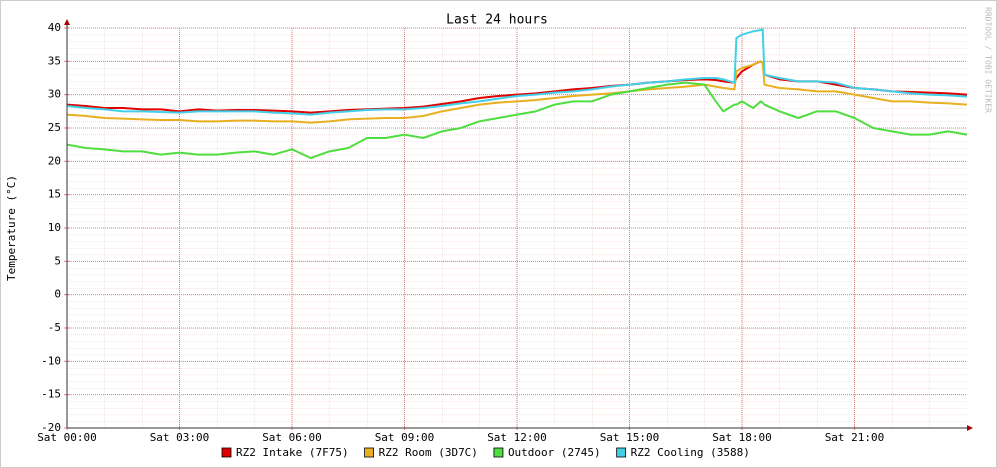 The image size is (997, 468). What do you see at coordinates (630, 437) in the screenshot?
I see `x-tick-label: Sat 15:00` at bounding box center [630, 437].